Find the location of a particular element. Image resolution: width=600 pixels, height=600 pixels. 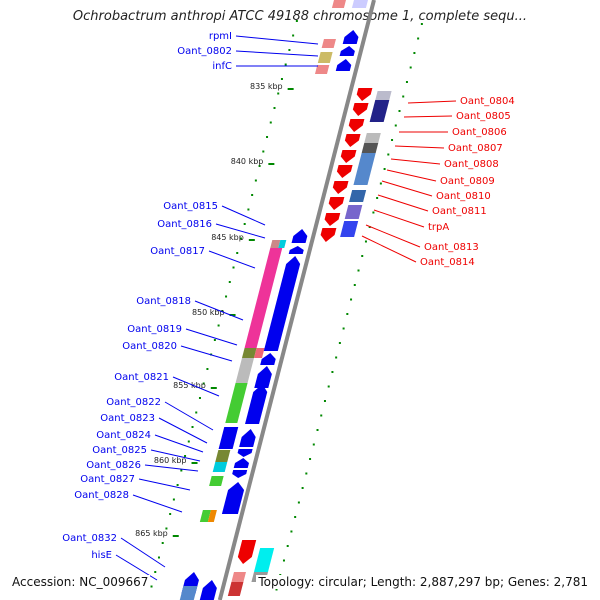

tick-label: 850 kbp is located at coordinates (208, 312).